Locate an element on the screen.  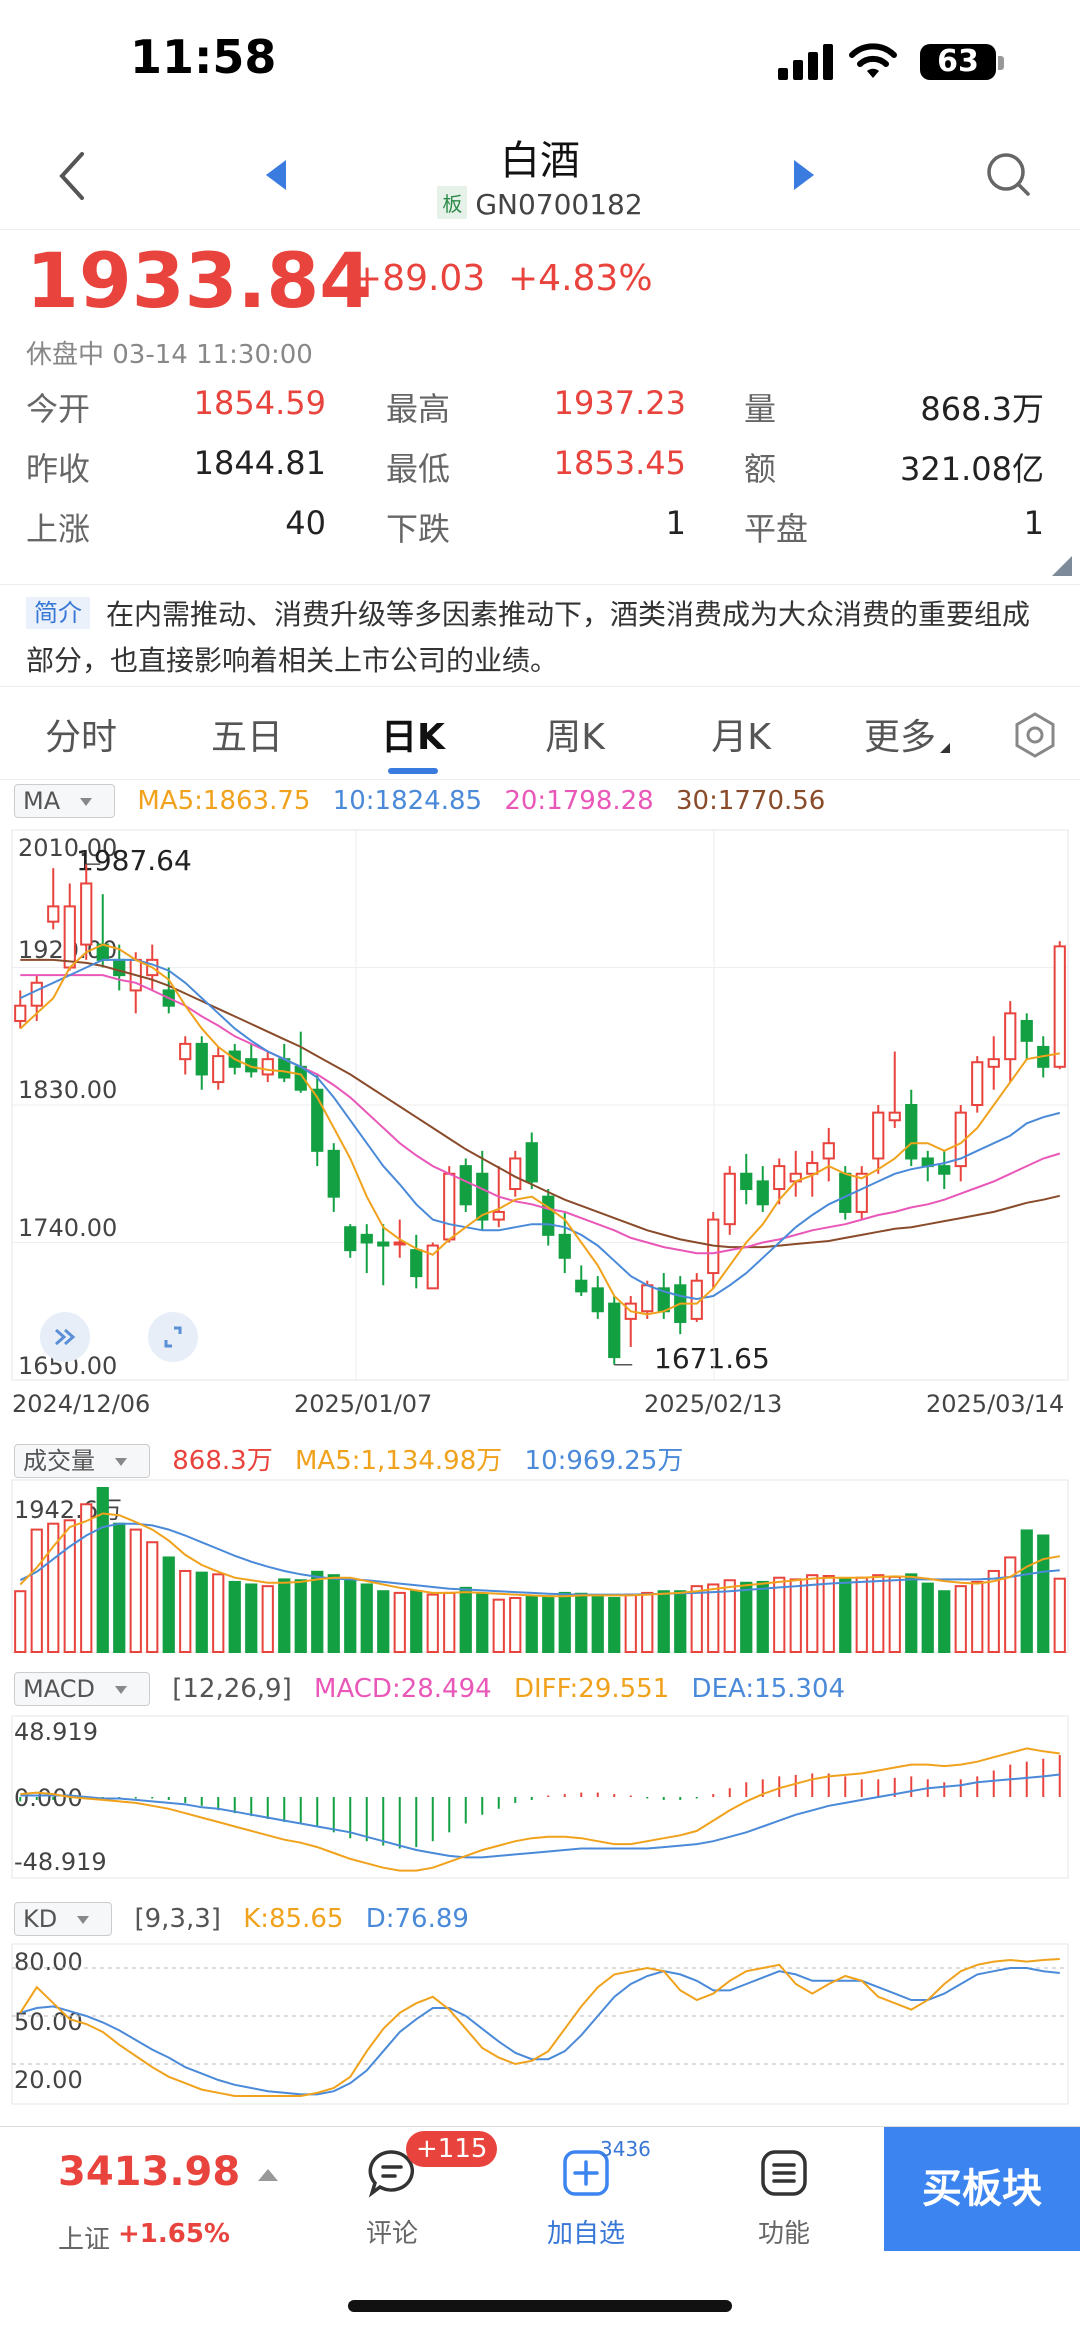
ma-selector-label: MA is located at coordinates (42, 801).